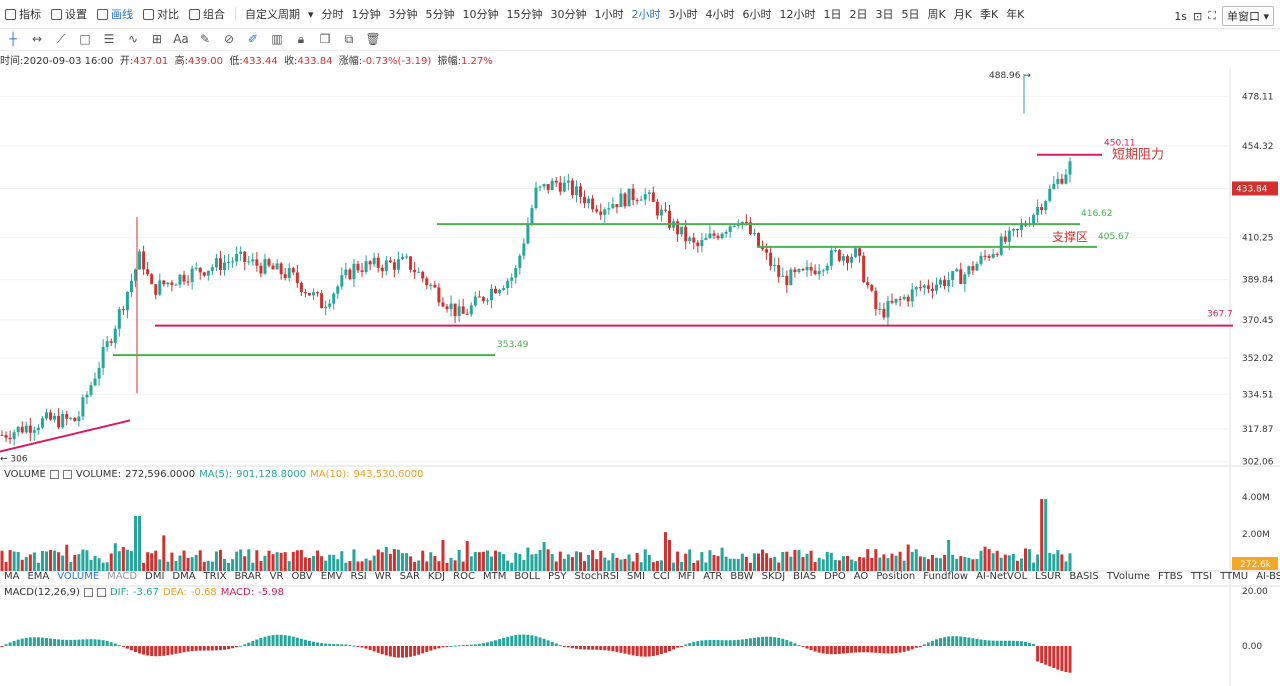 This screenshot has height=686, width=1280. Describe the element at coordinates (115, 14) in the screenshot. I see `toolbar-button-2: 画线` at that location.